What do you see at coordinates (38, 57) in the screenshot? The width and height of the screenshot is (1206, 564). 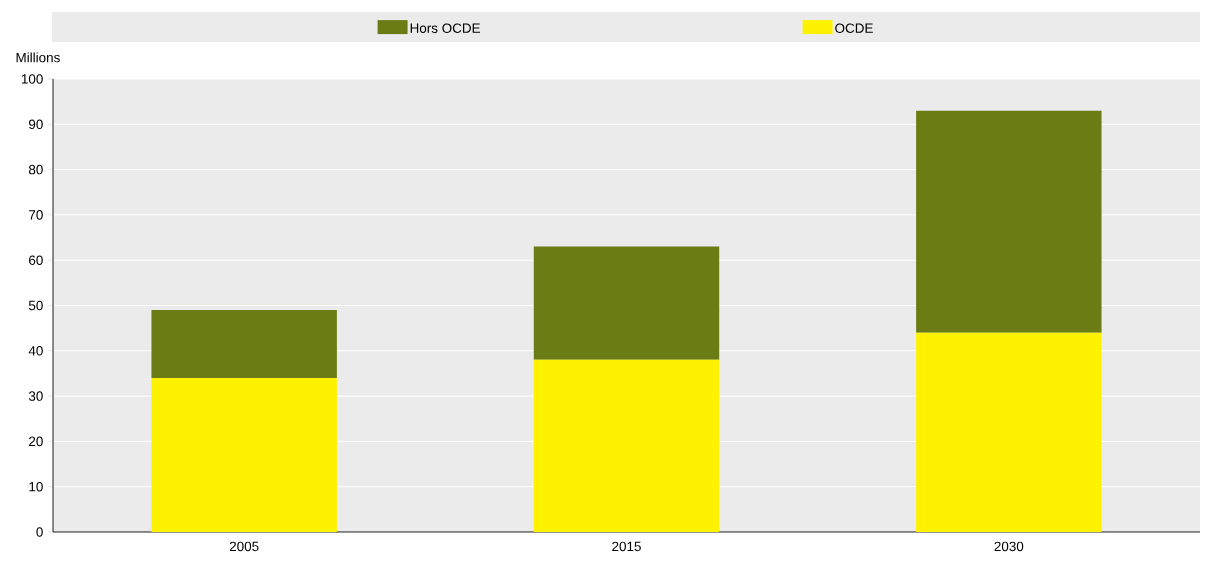 I see `y-axis-title: Millions` at bounding box center [38, 57].